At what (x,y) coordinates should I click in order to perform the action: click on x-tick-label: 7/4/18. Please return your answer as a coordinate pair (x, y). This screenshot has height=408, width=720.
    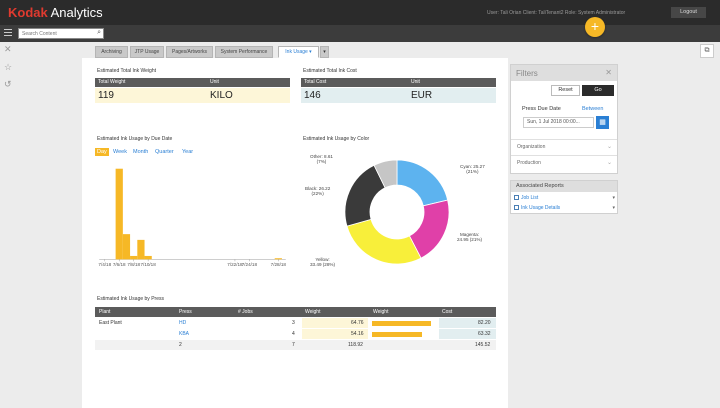
    Looking at the image, I should click on (104, 264).